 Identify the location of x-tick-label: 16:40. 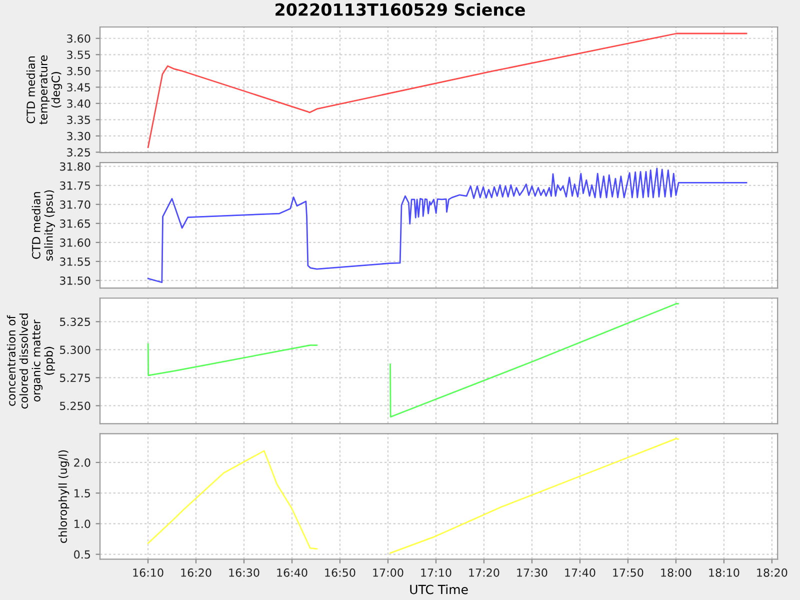
(292, 572).